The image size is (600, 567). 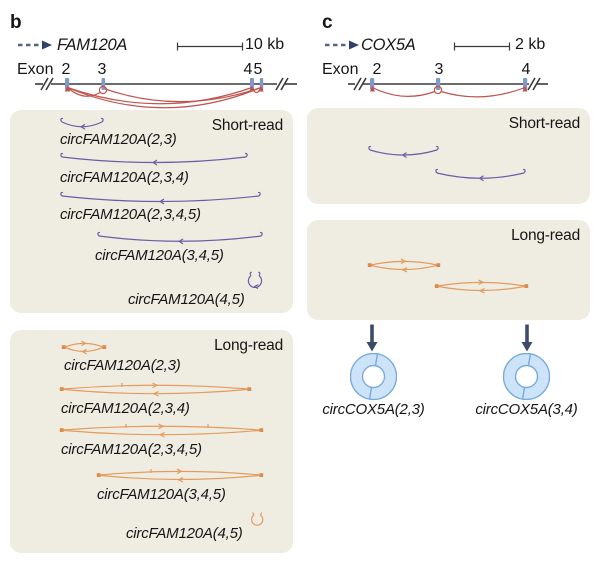 What do you see at coordinates (530, 44) in the screenshot?
I see `scale-bar-label: 2 kb` at bounding box center [530, 44].